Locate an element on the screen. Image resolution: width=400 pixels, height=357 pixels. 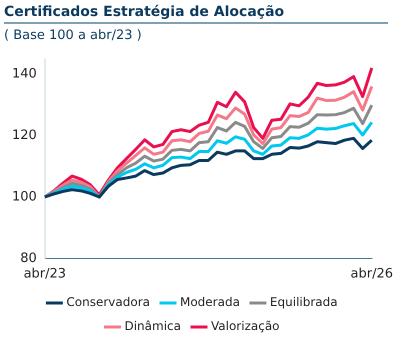
legend-label: Conservadora is located at coordinates (108, 302).